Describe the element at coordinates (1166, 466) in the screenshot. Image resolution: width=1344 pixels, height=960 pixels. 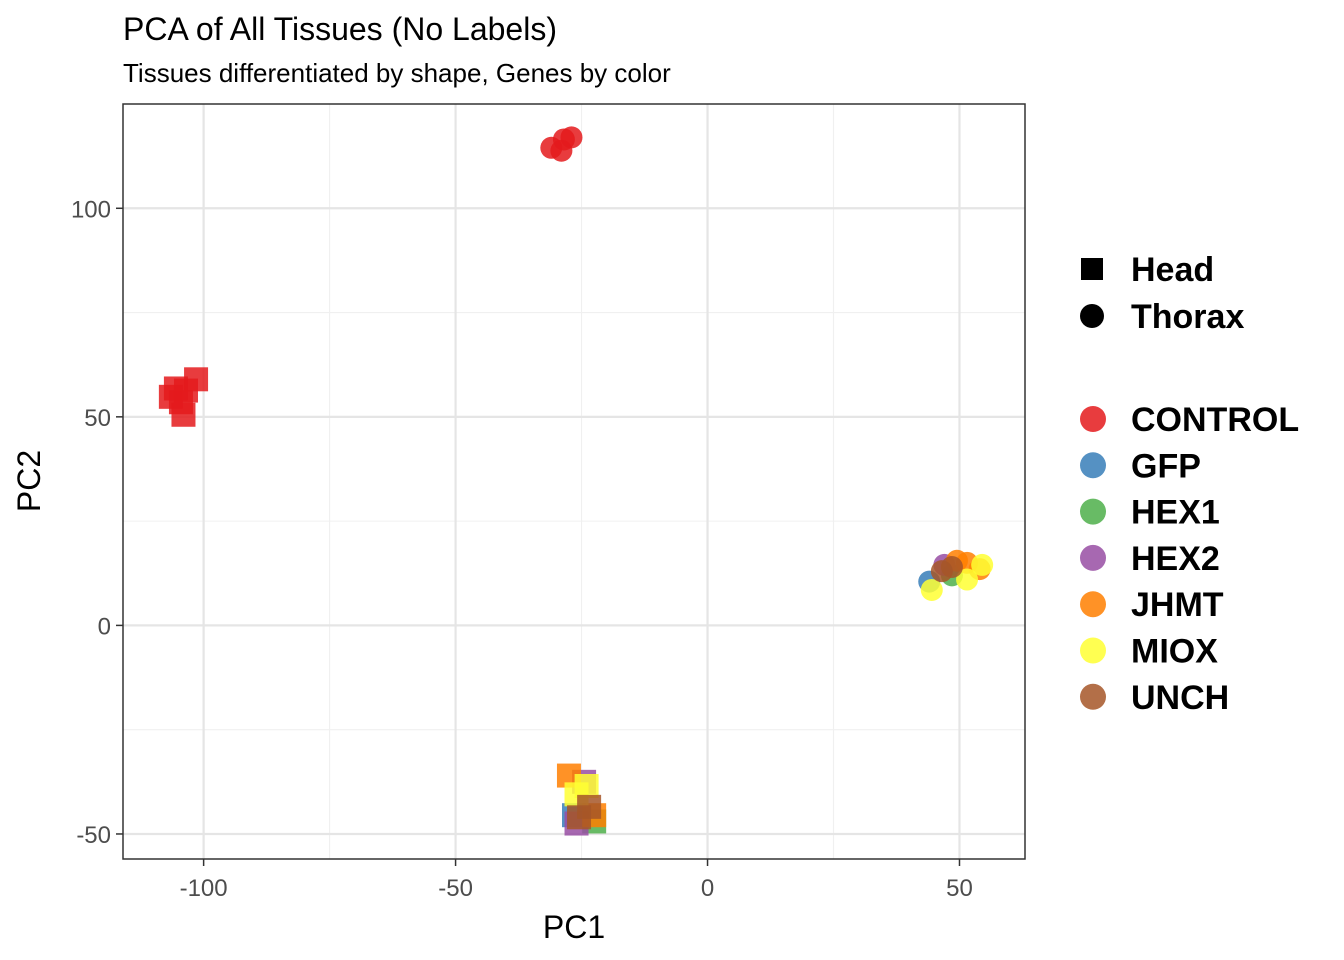
I see `legend-label-gfp: GFP` at that location.